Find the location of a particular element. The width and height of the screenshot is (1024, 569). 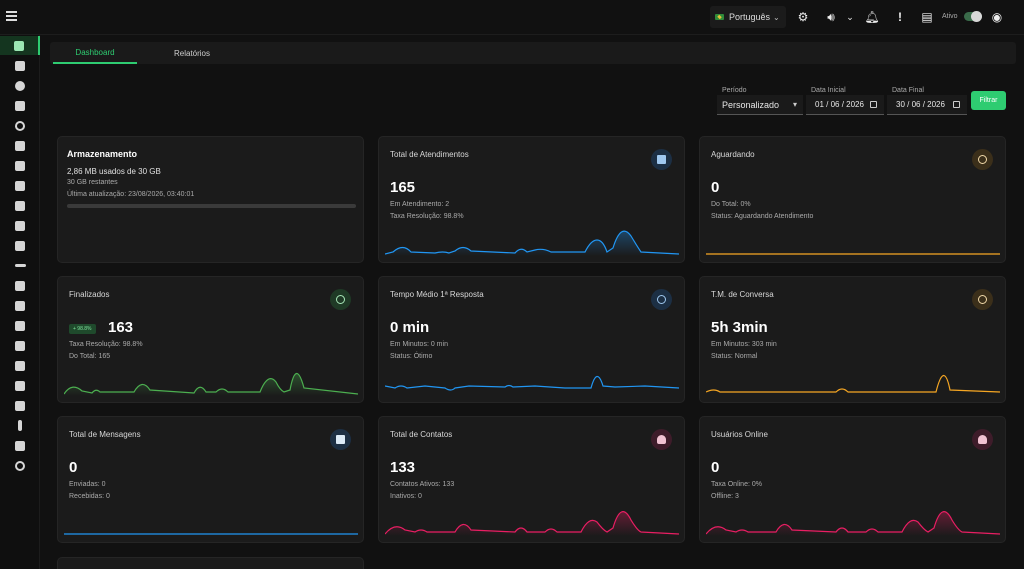

card-line-1: Contatos Ativos: 133 is located at coordinates (422, 484).